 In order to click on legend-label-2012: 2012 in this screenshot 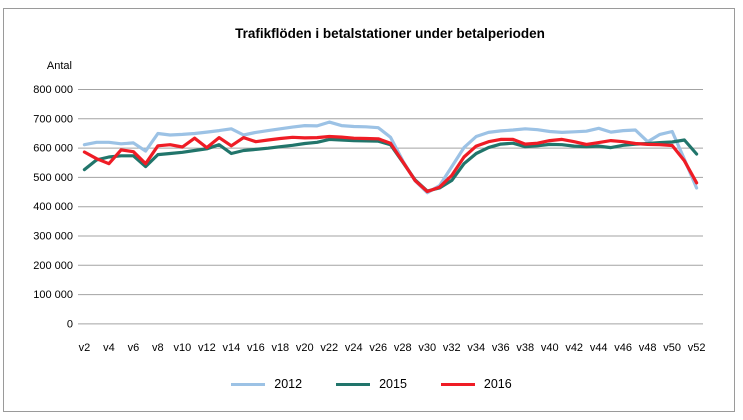, I will do `click(288, 384)`.